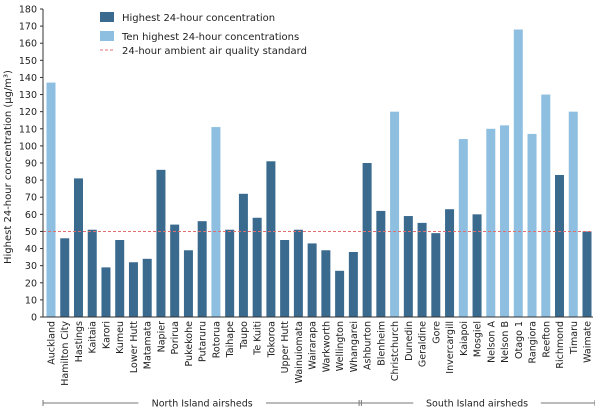 Image resolution: width=595 pixels, height=410 pixels. I want to click on x-tick-label: Waimate, so click(588, 342).